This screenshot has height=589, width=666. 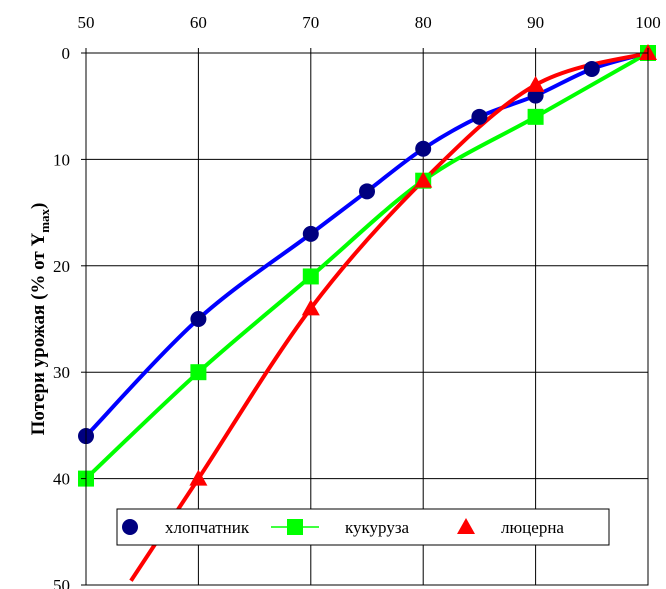 I want to click on x-tick-label: 60, so click(x=198, y=22).